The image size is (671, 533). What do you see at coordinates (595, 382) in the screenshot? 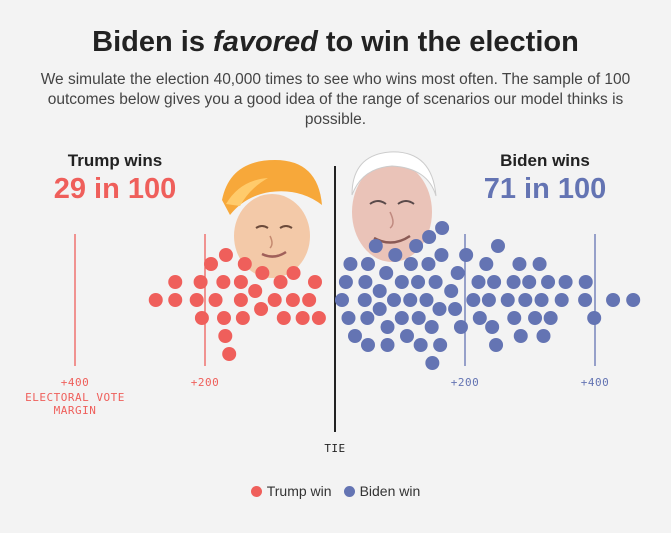
I see `tick-label-3: +400` at bounding box center [595, 382].